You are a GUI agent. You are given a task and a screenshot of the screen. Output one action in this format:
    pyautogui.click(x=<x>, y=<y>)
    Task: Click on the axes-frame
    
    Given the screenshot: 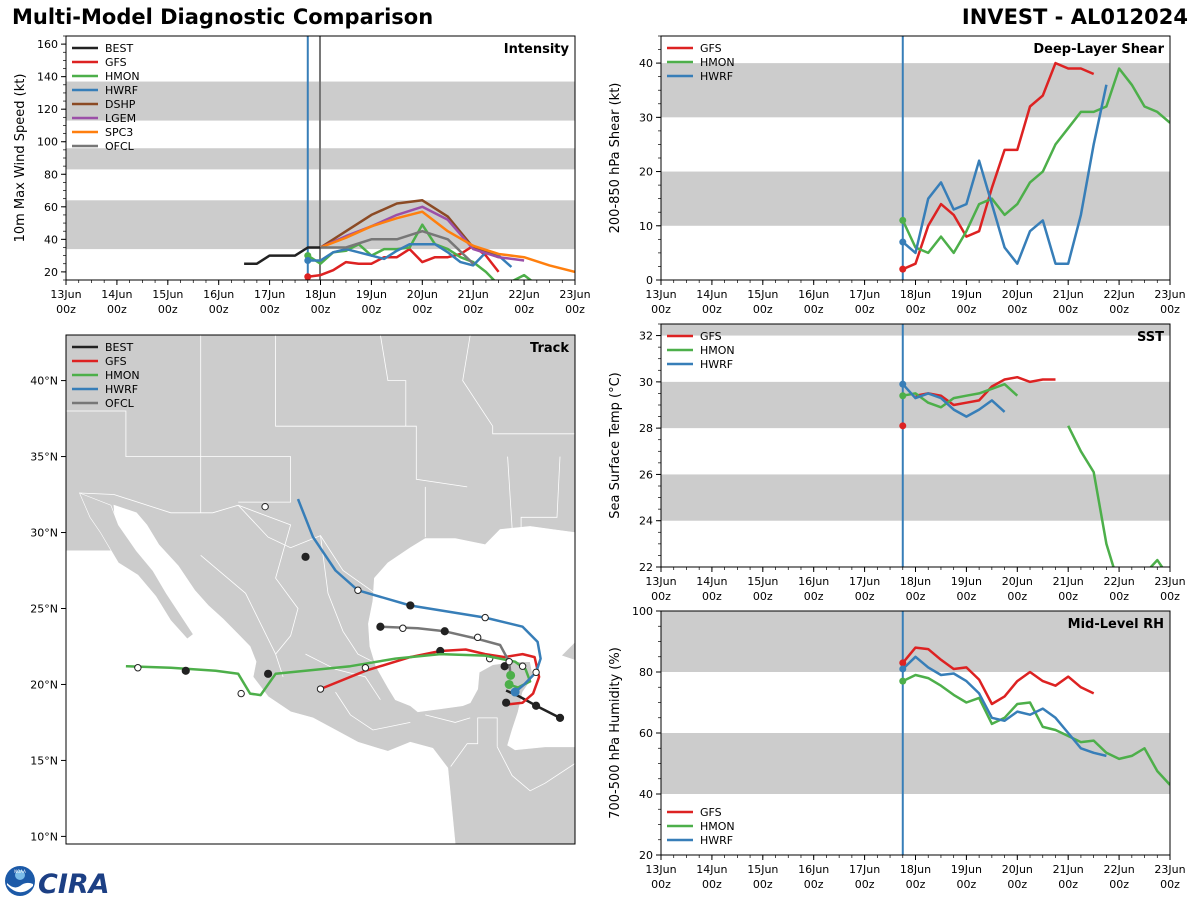 What is the action you would take?
    pyautogui.click(x=915, y=445)
    